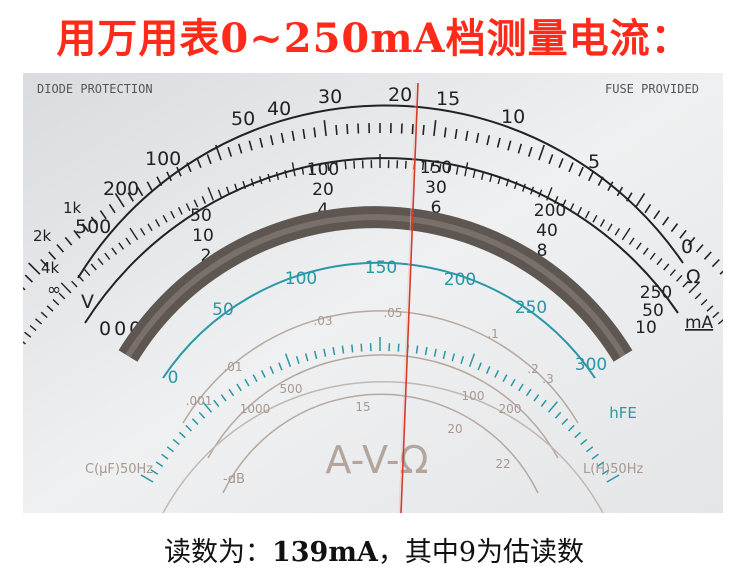 The image size is (748, 578). What do you see at coordinates (50, 268) in the screenshot?
I see `ohm-label-4k: 4k` at bounding box center [50, 268].